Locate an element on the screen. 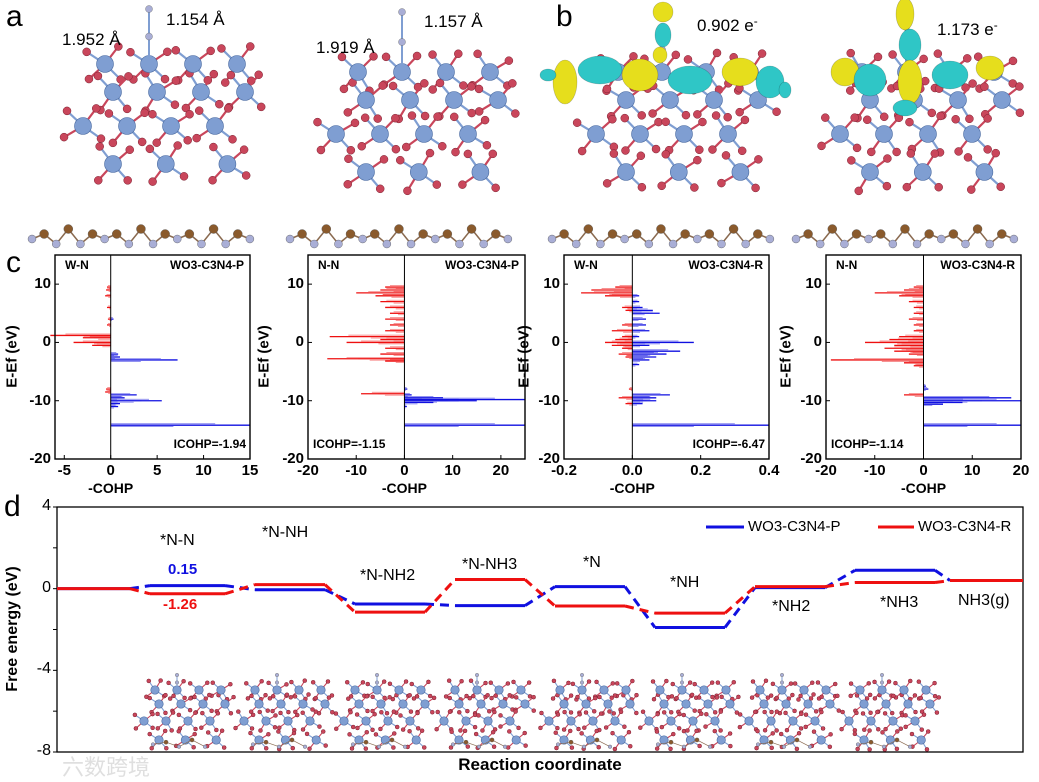  step-label: *NH3 is located at coordinates (899, 602).